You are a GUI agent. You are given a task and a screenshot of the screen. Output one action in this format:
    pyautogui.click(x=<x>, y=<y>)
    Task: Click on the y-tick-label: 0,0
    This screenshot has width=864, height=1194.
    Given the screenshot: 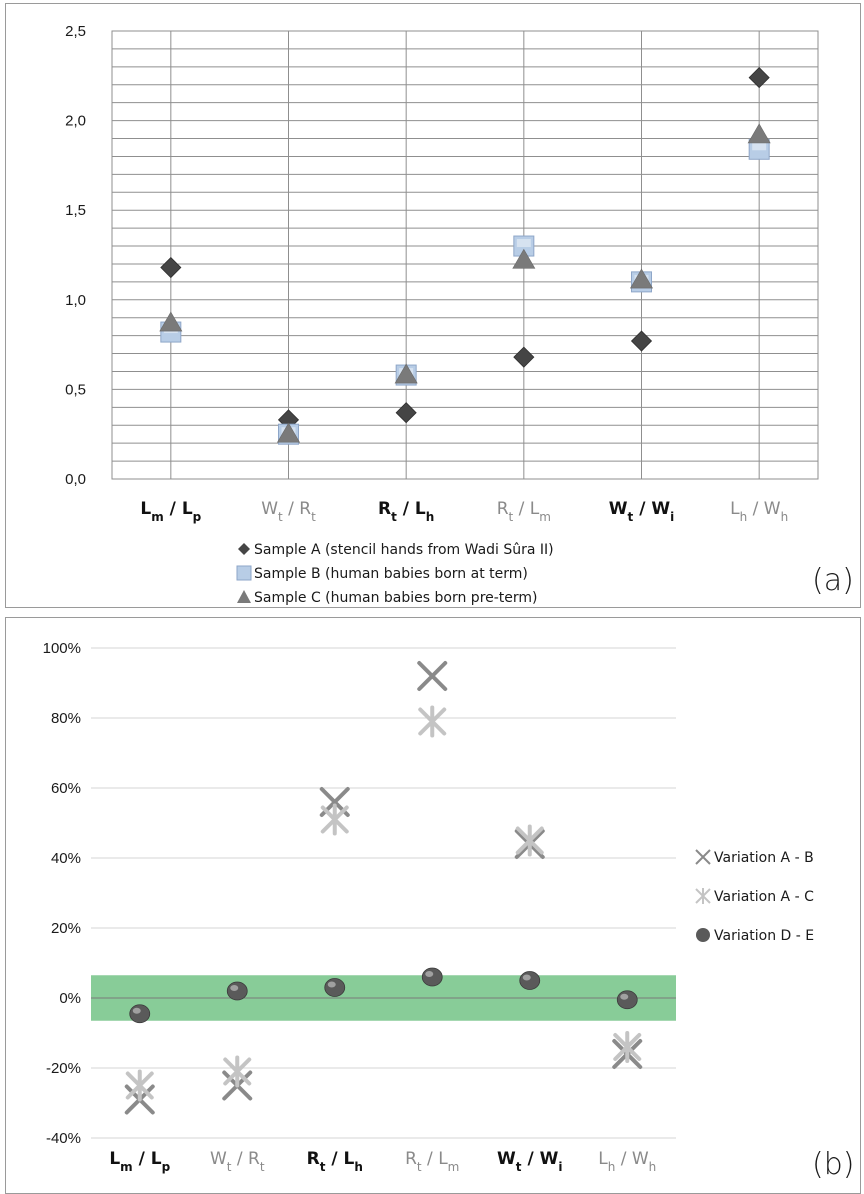 What is the action you would take?
    pyautogui.click(x=75, y=479)
    